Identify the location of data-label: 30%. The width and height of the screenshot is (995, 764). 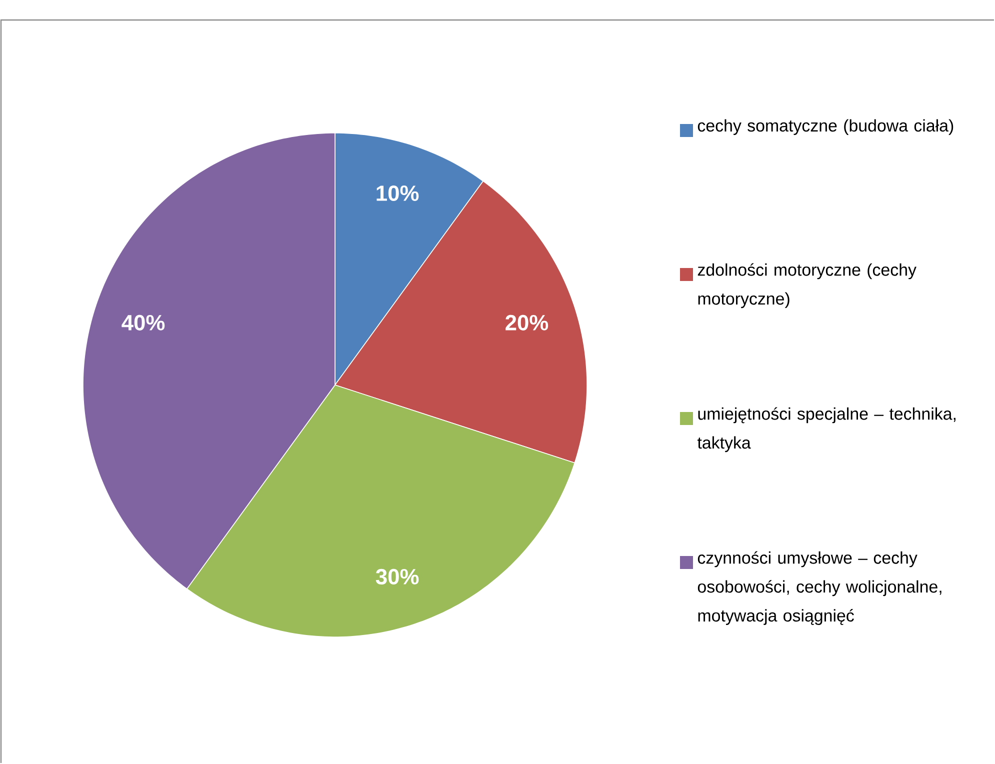
(397, 577).